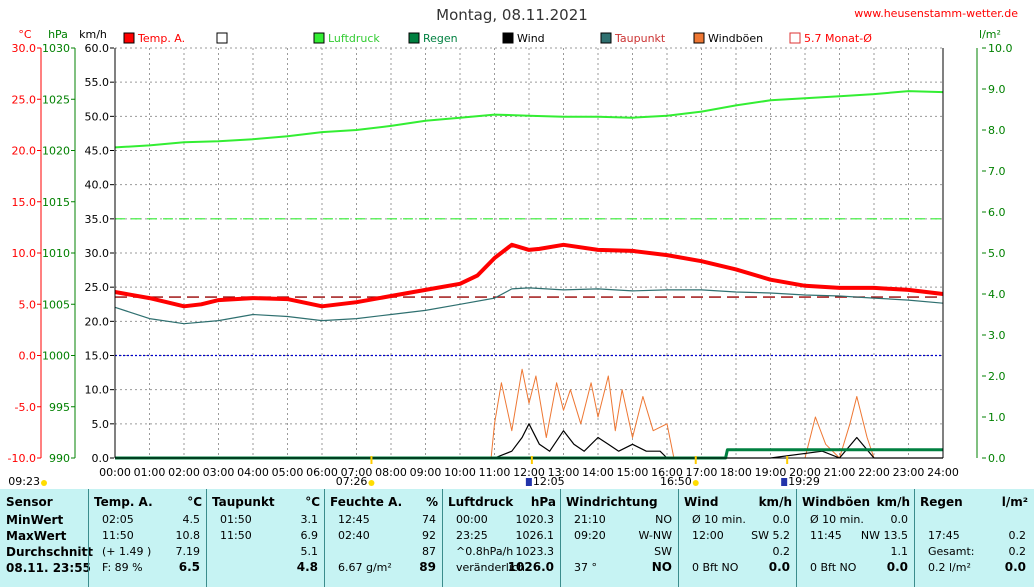 This screenshot has height=587, width=1034. Describe the element at coordinates (236, 519) in the screenshot. I see `cell-label: 01:50` at that location.